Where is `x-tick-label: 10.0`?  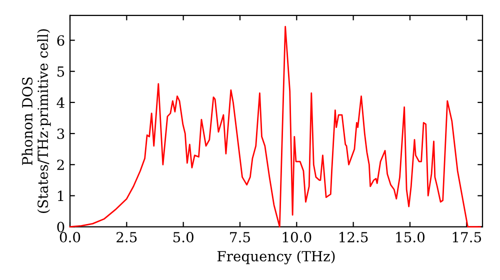 x-tick-label: 10.0 is located at coordinates (297, 237).